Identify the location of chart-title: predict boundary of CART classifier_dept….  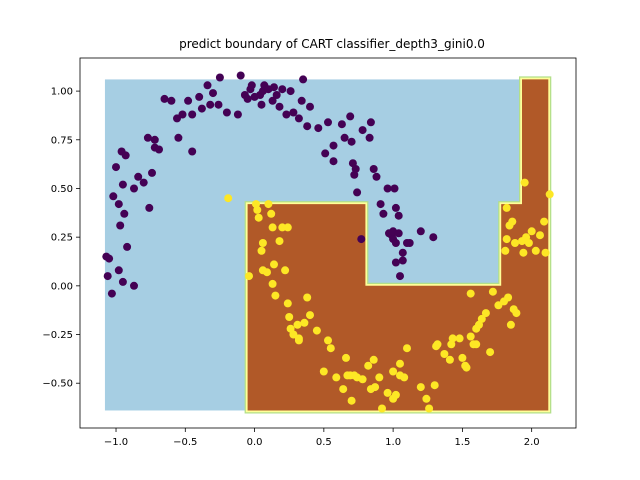
(332, 44).